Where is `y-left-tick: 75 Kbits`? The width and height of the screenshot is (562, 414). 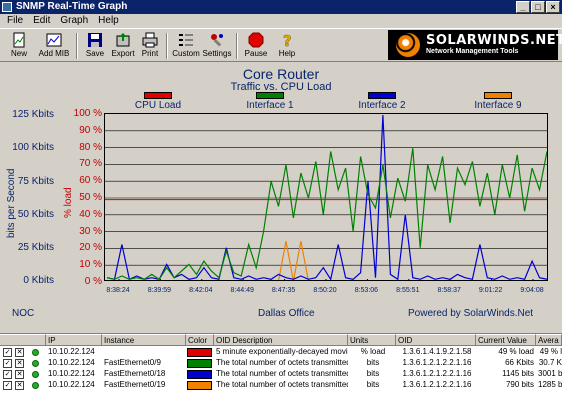
y-left-tick: 75 Kbits is located at coordinates (35, 181).